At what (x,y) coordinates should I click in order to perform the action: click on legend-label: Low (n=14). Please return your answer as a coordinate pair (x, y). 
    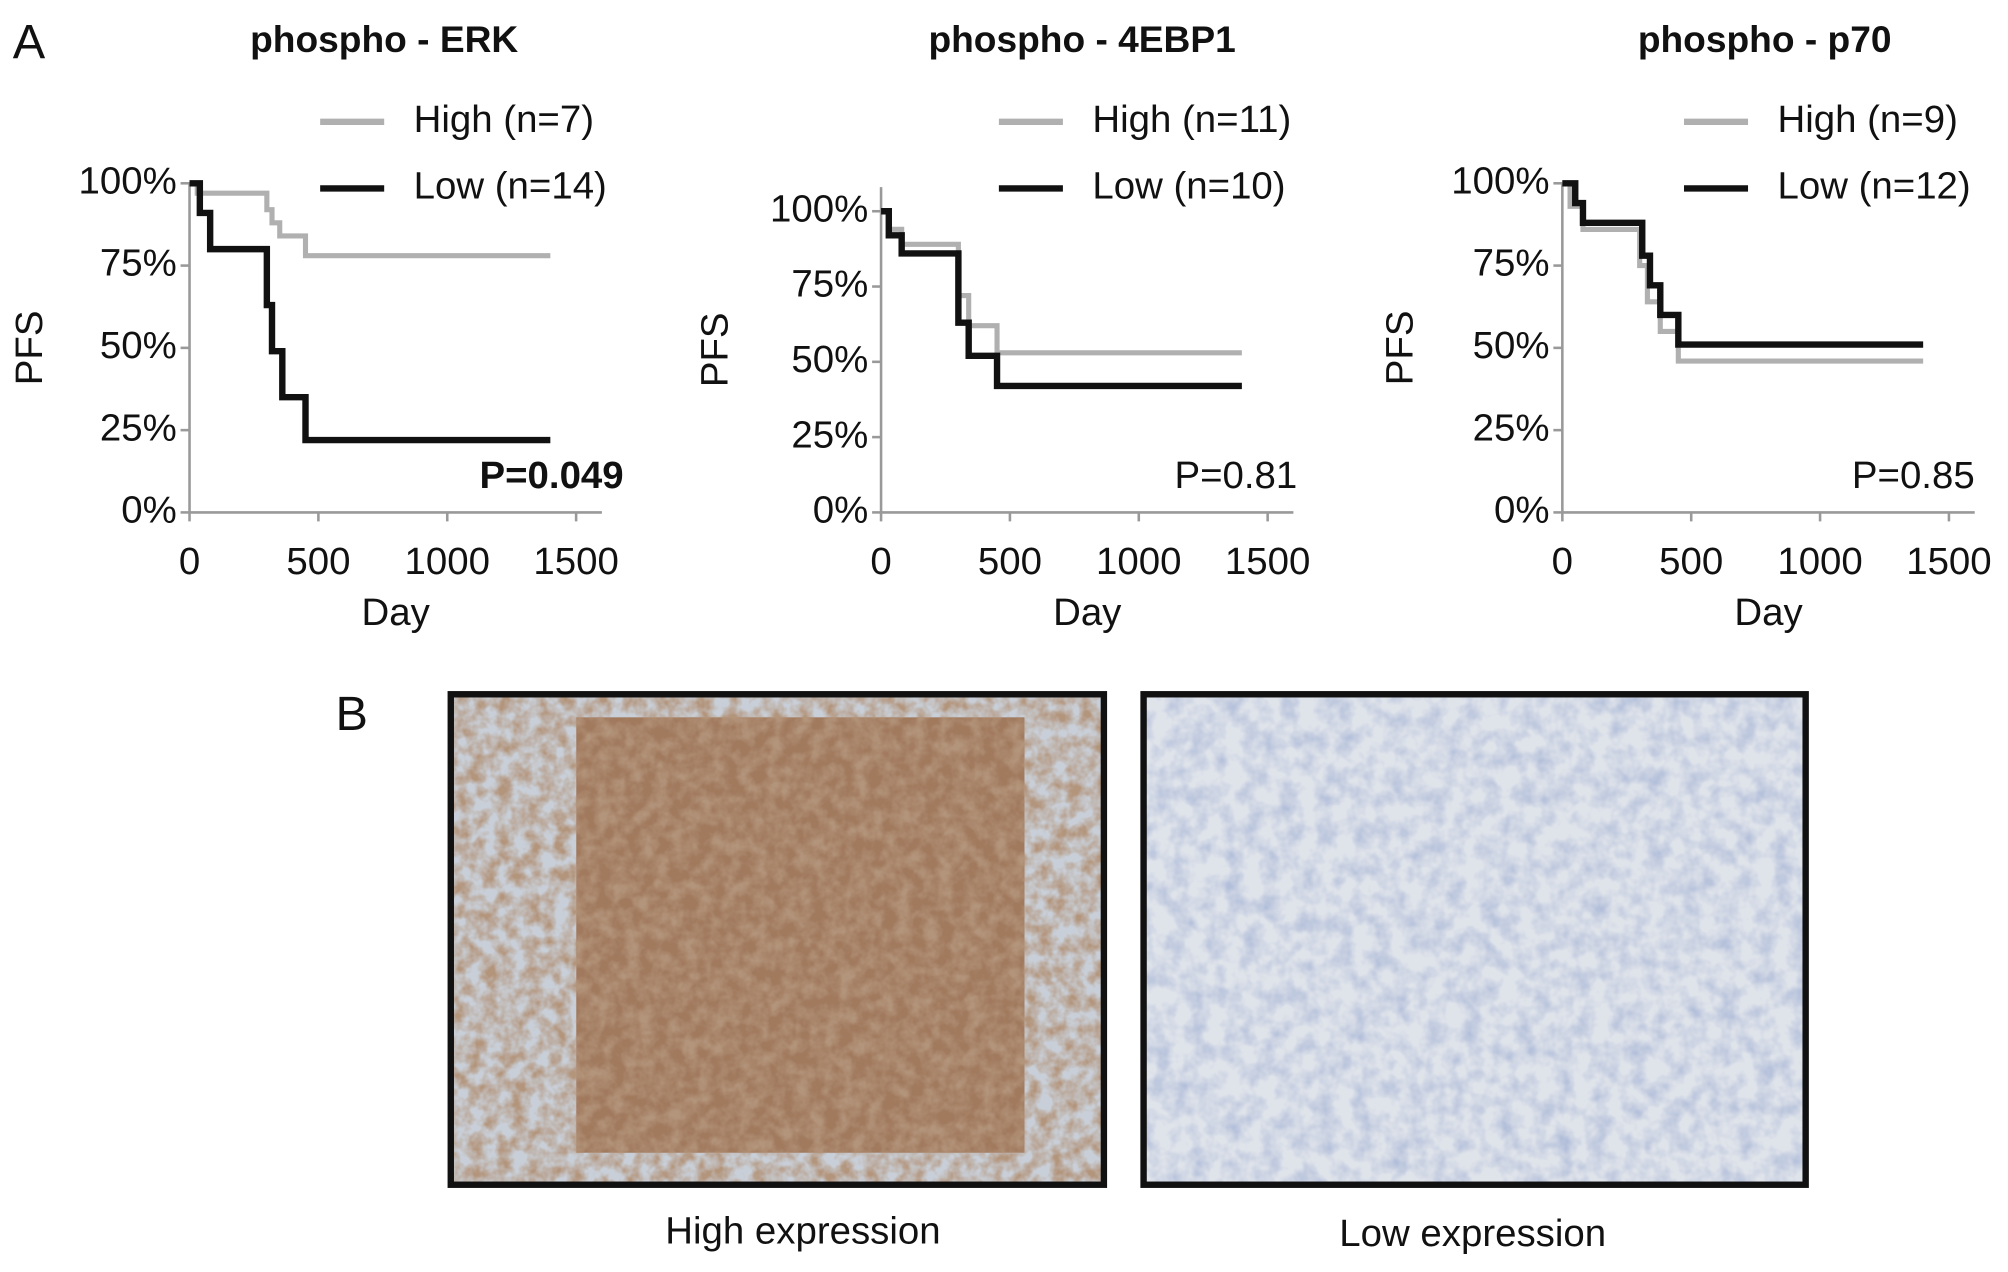
    Looking at the image, I should click on (510, 186).